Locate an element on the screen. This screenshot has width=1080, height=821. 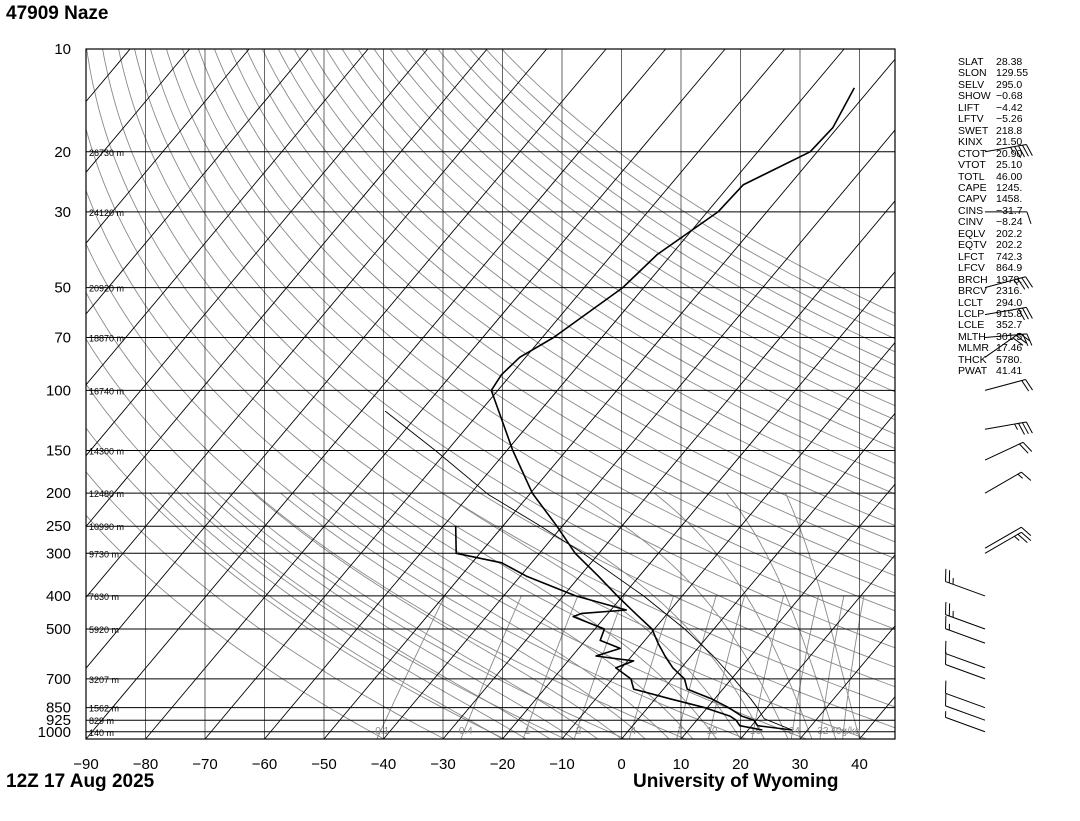
mixing-ratio-label: 40g/kg is located at coordinates (845, 731).